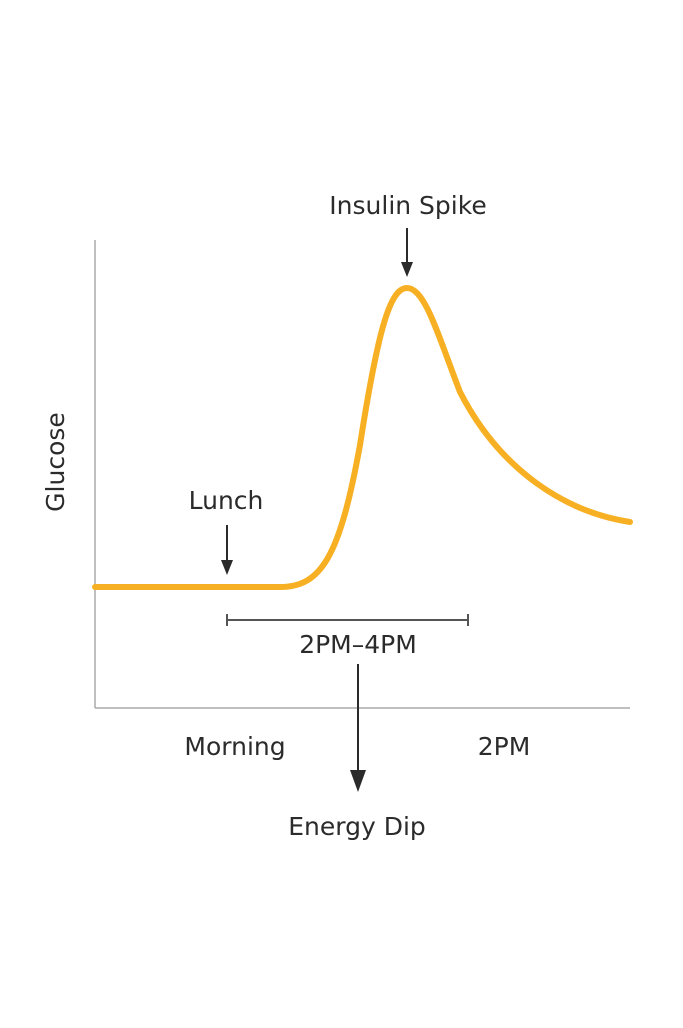  Describe the element at coordinates (407, 205) in the screenshot. I see `peak-label: Insulin Spike` at that location.